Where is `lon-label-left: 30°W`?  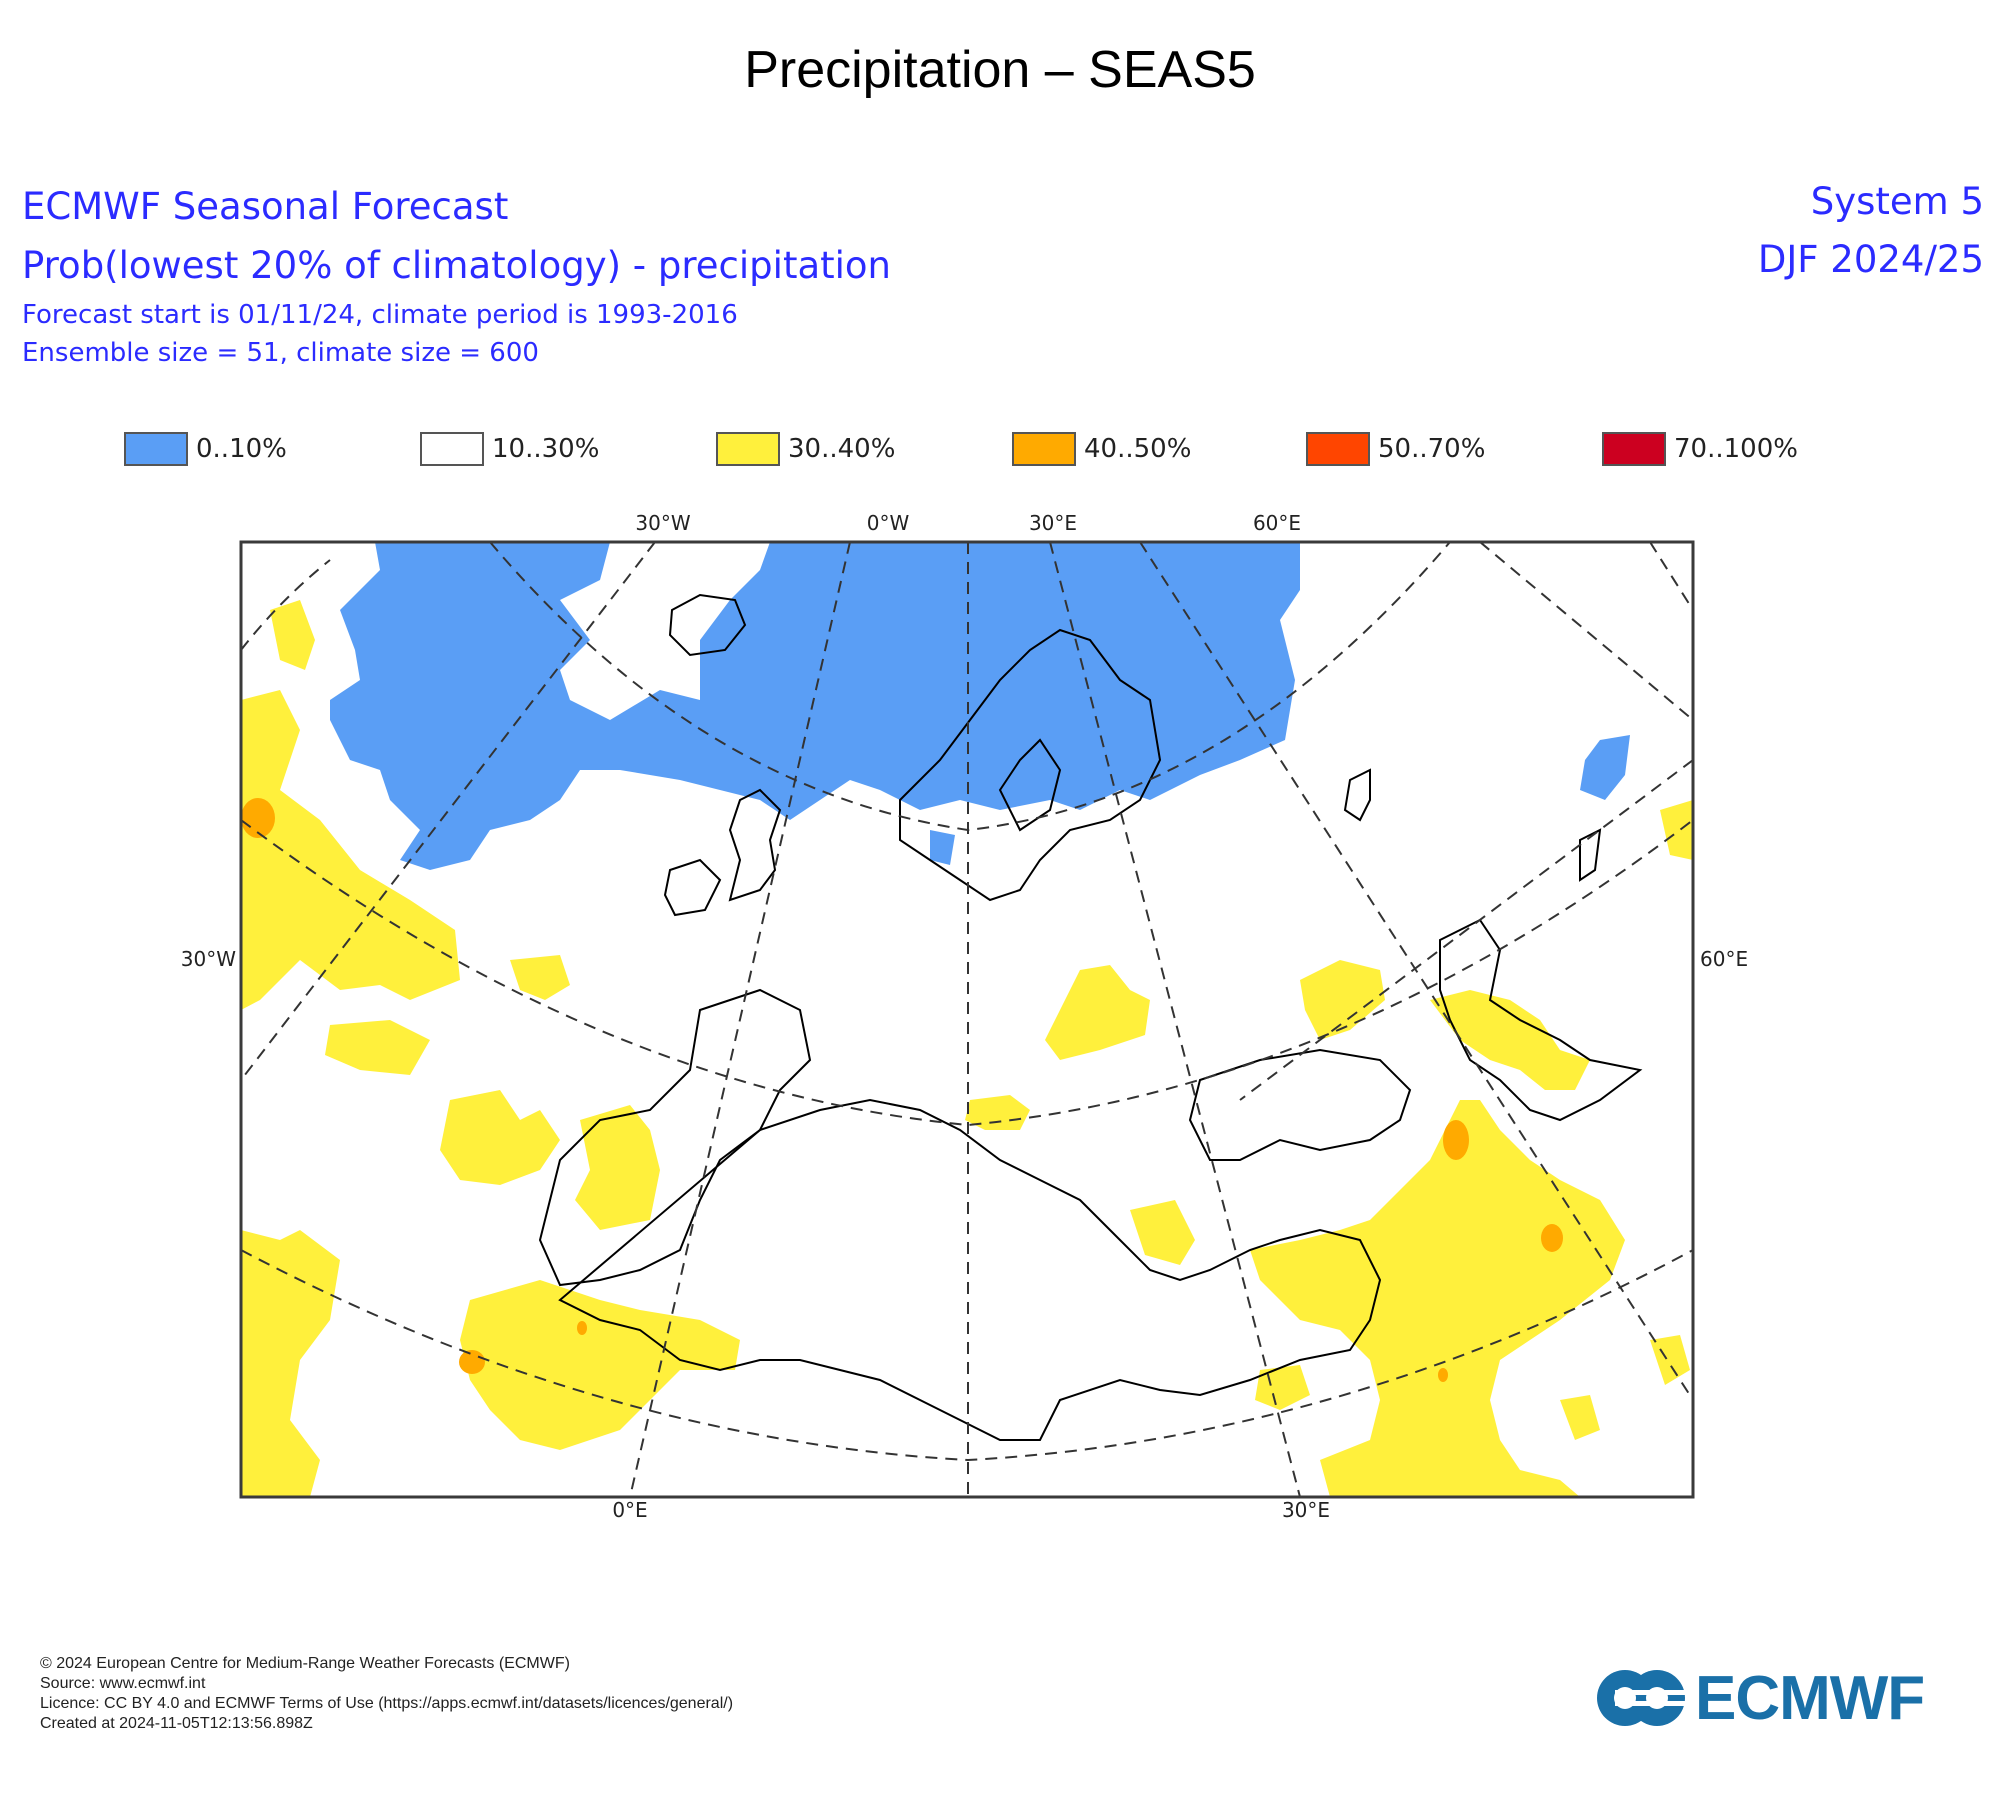
lon-label-left: 30°W is located at coordinates (208, 959).